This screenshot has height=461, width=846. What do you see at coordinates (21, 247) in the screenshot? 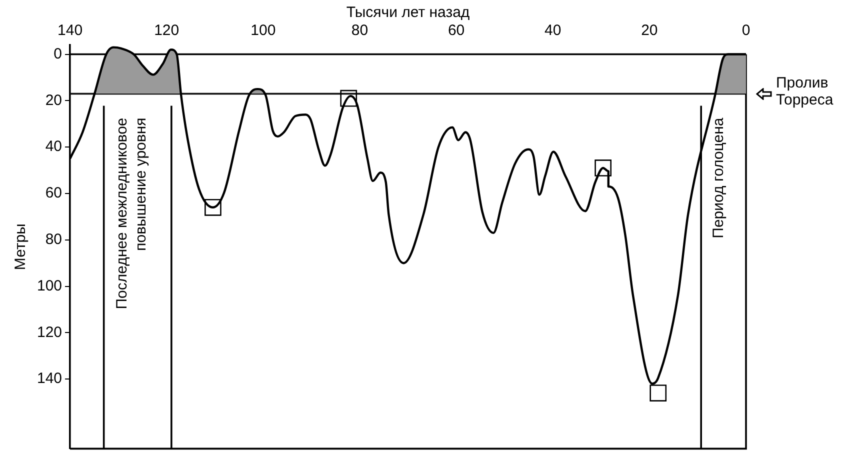
I see `y-axis-title: Метры` at bounding box center [21, 247].